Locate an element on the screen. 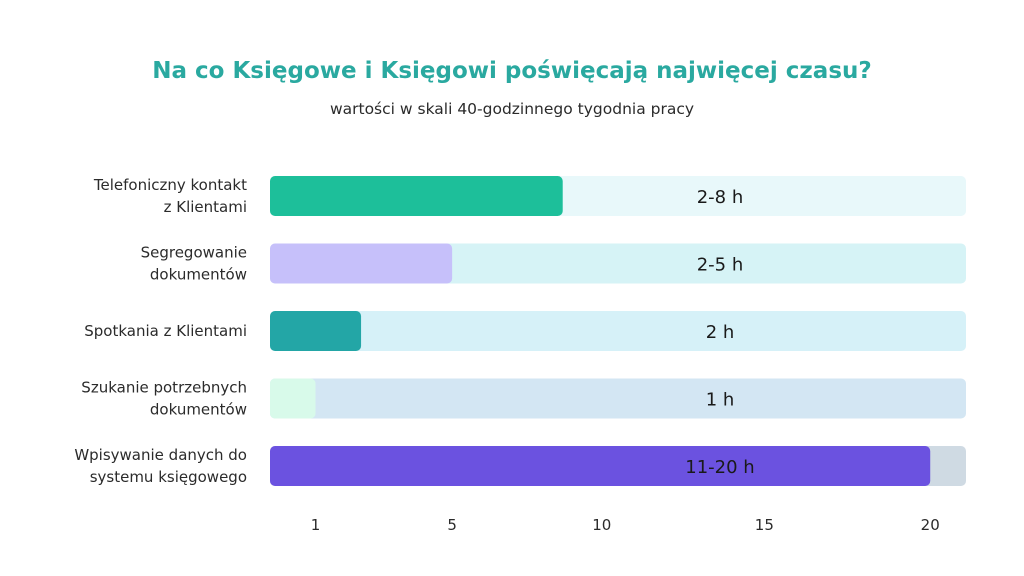  x-tick-label: 1 is located at coordinates (316, 525).